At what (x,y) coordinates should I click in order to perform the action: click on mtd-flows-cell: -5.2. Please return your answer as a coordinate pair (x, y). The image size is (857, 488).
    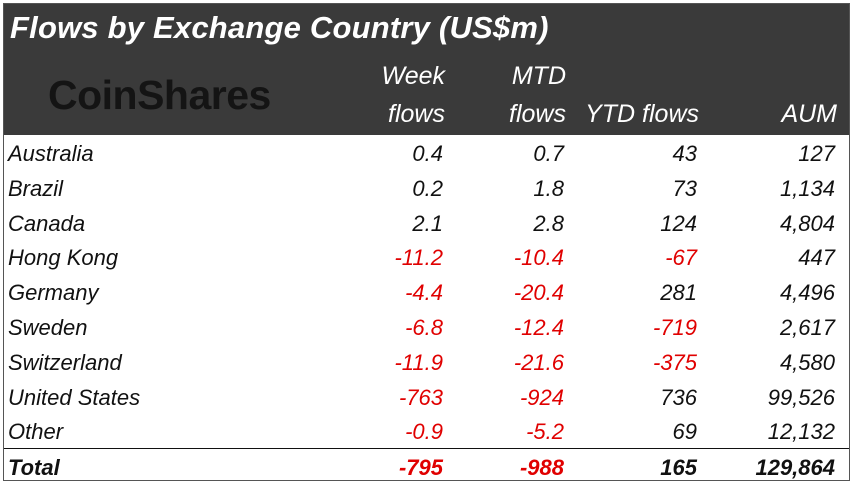
    Looking at the image, I should click on (545, 432).